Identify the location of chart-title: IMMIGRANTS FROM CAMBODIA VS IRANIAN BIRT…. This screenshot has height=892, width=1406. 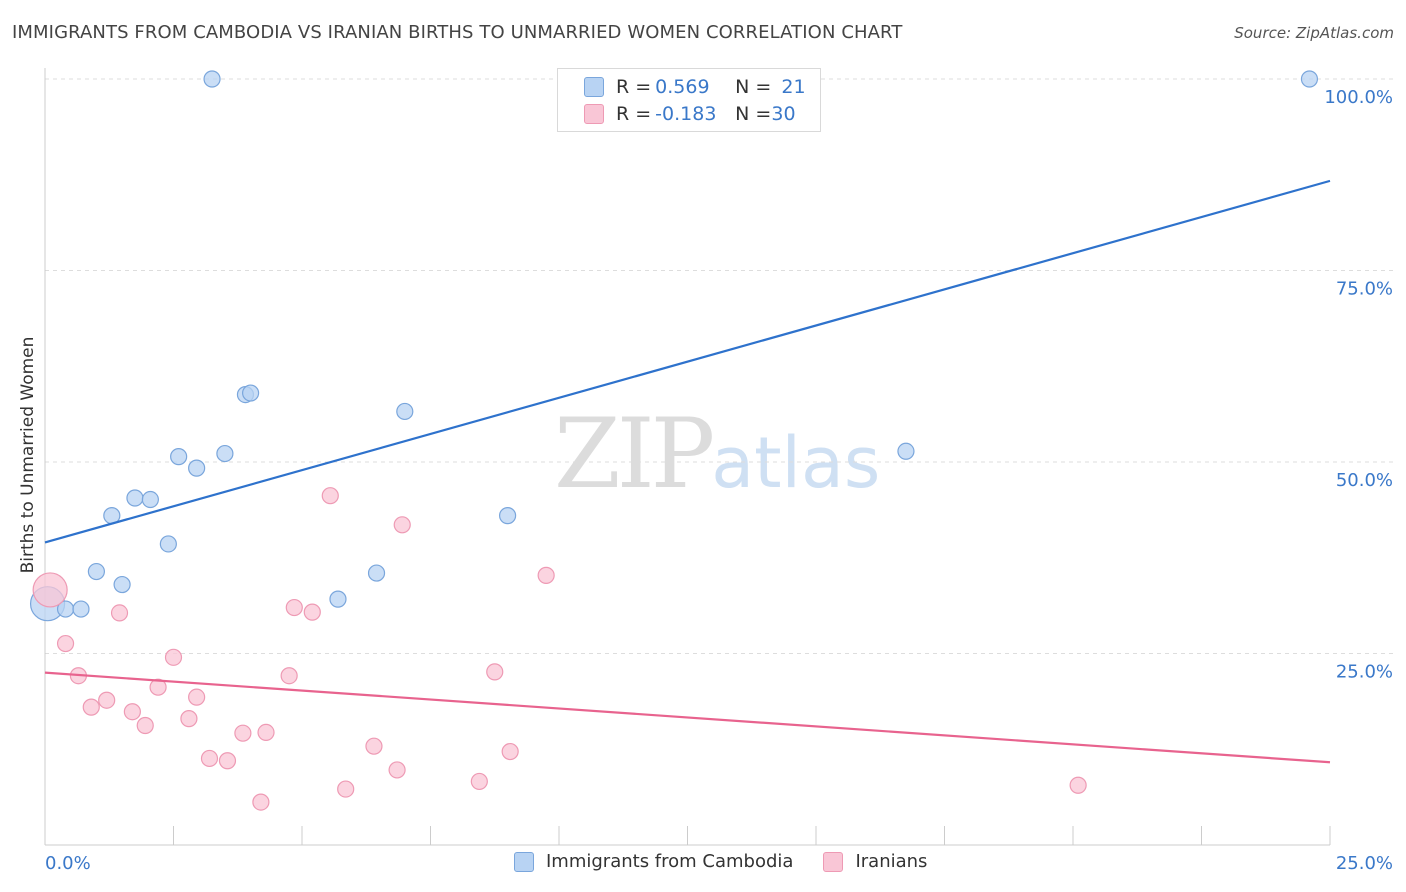
(457, 32).